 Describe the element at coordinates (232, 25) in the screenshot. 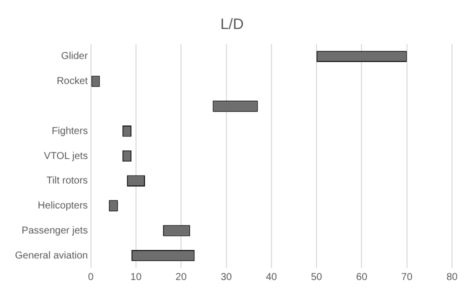

I see `chart-title: L/D` at that location.